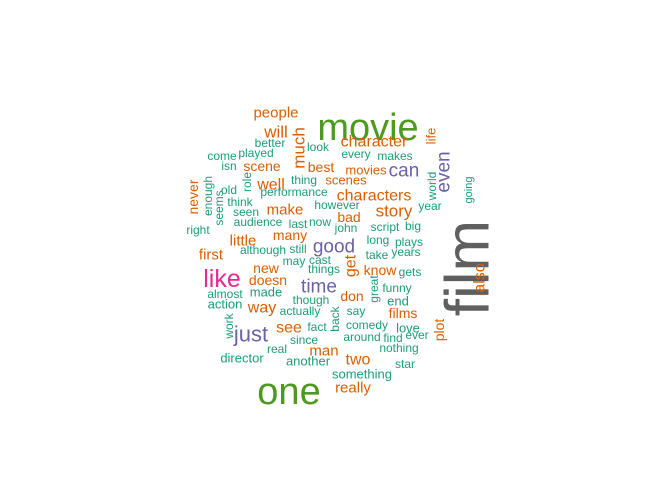 This screenshot has height=480, width=672. Describe the element at coordinates (261, 308) in the screenshot. I see `word-way: way` at that location.